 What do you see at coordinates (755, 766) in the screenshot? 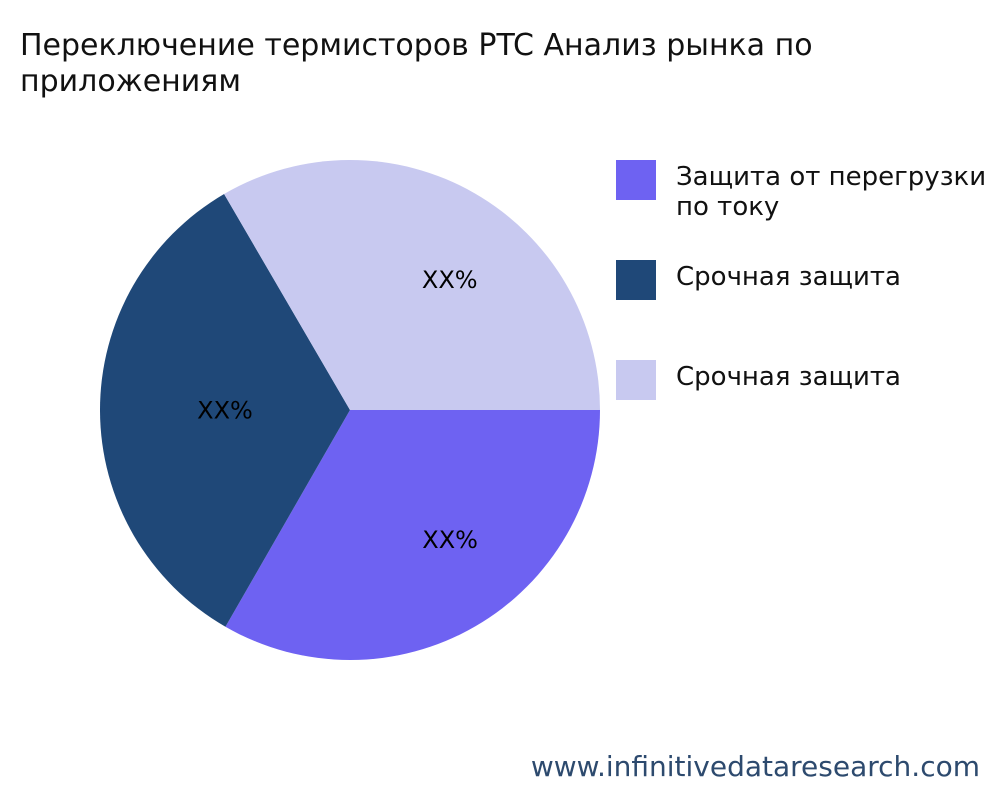
I see `watermark: www.infinitivedataresearch.com` at bounding box center [755, 766].